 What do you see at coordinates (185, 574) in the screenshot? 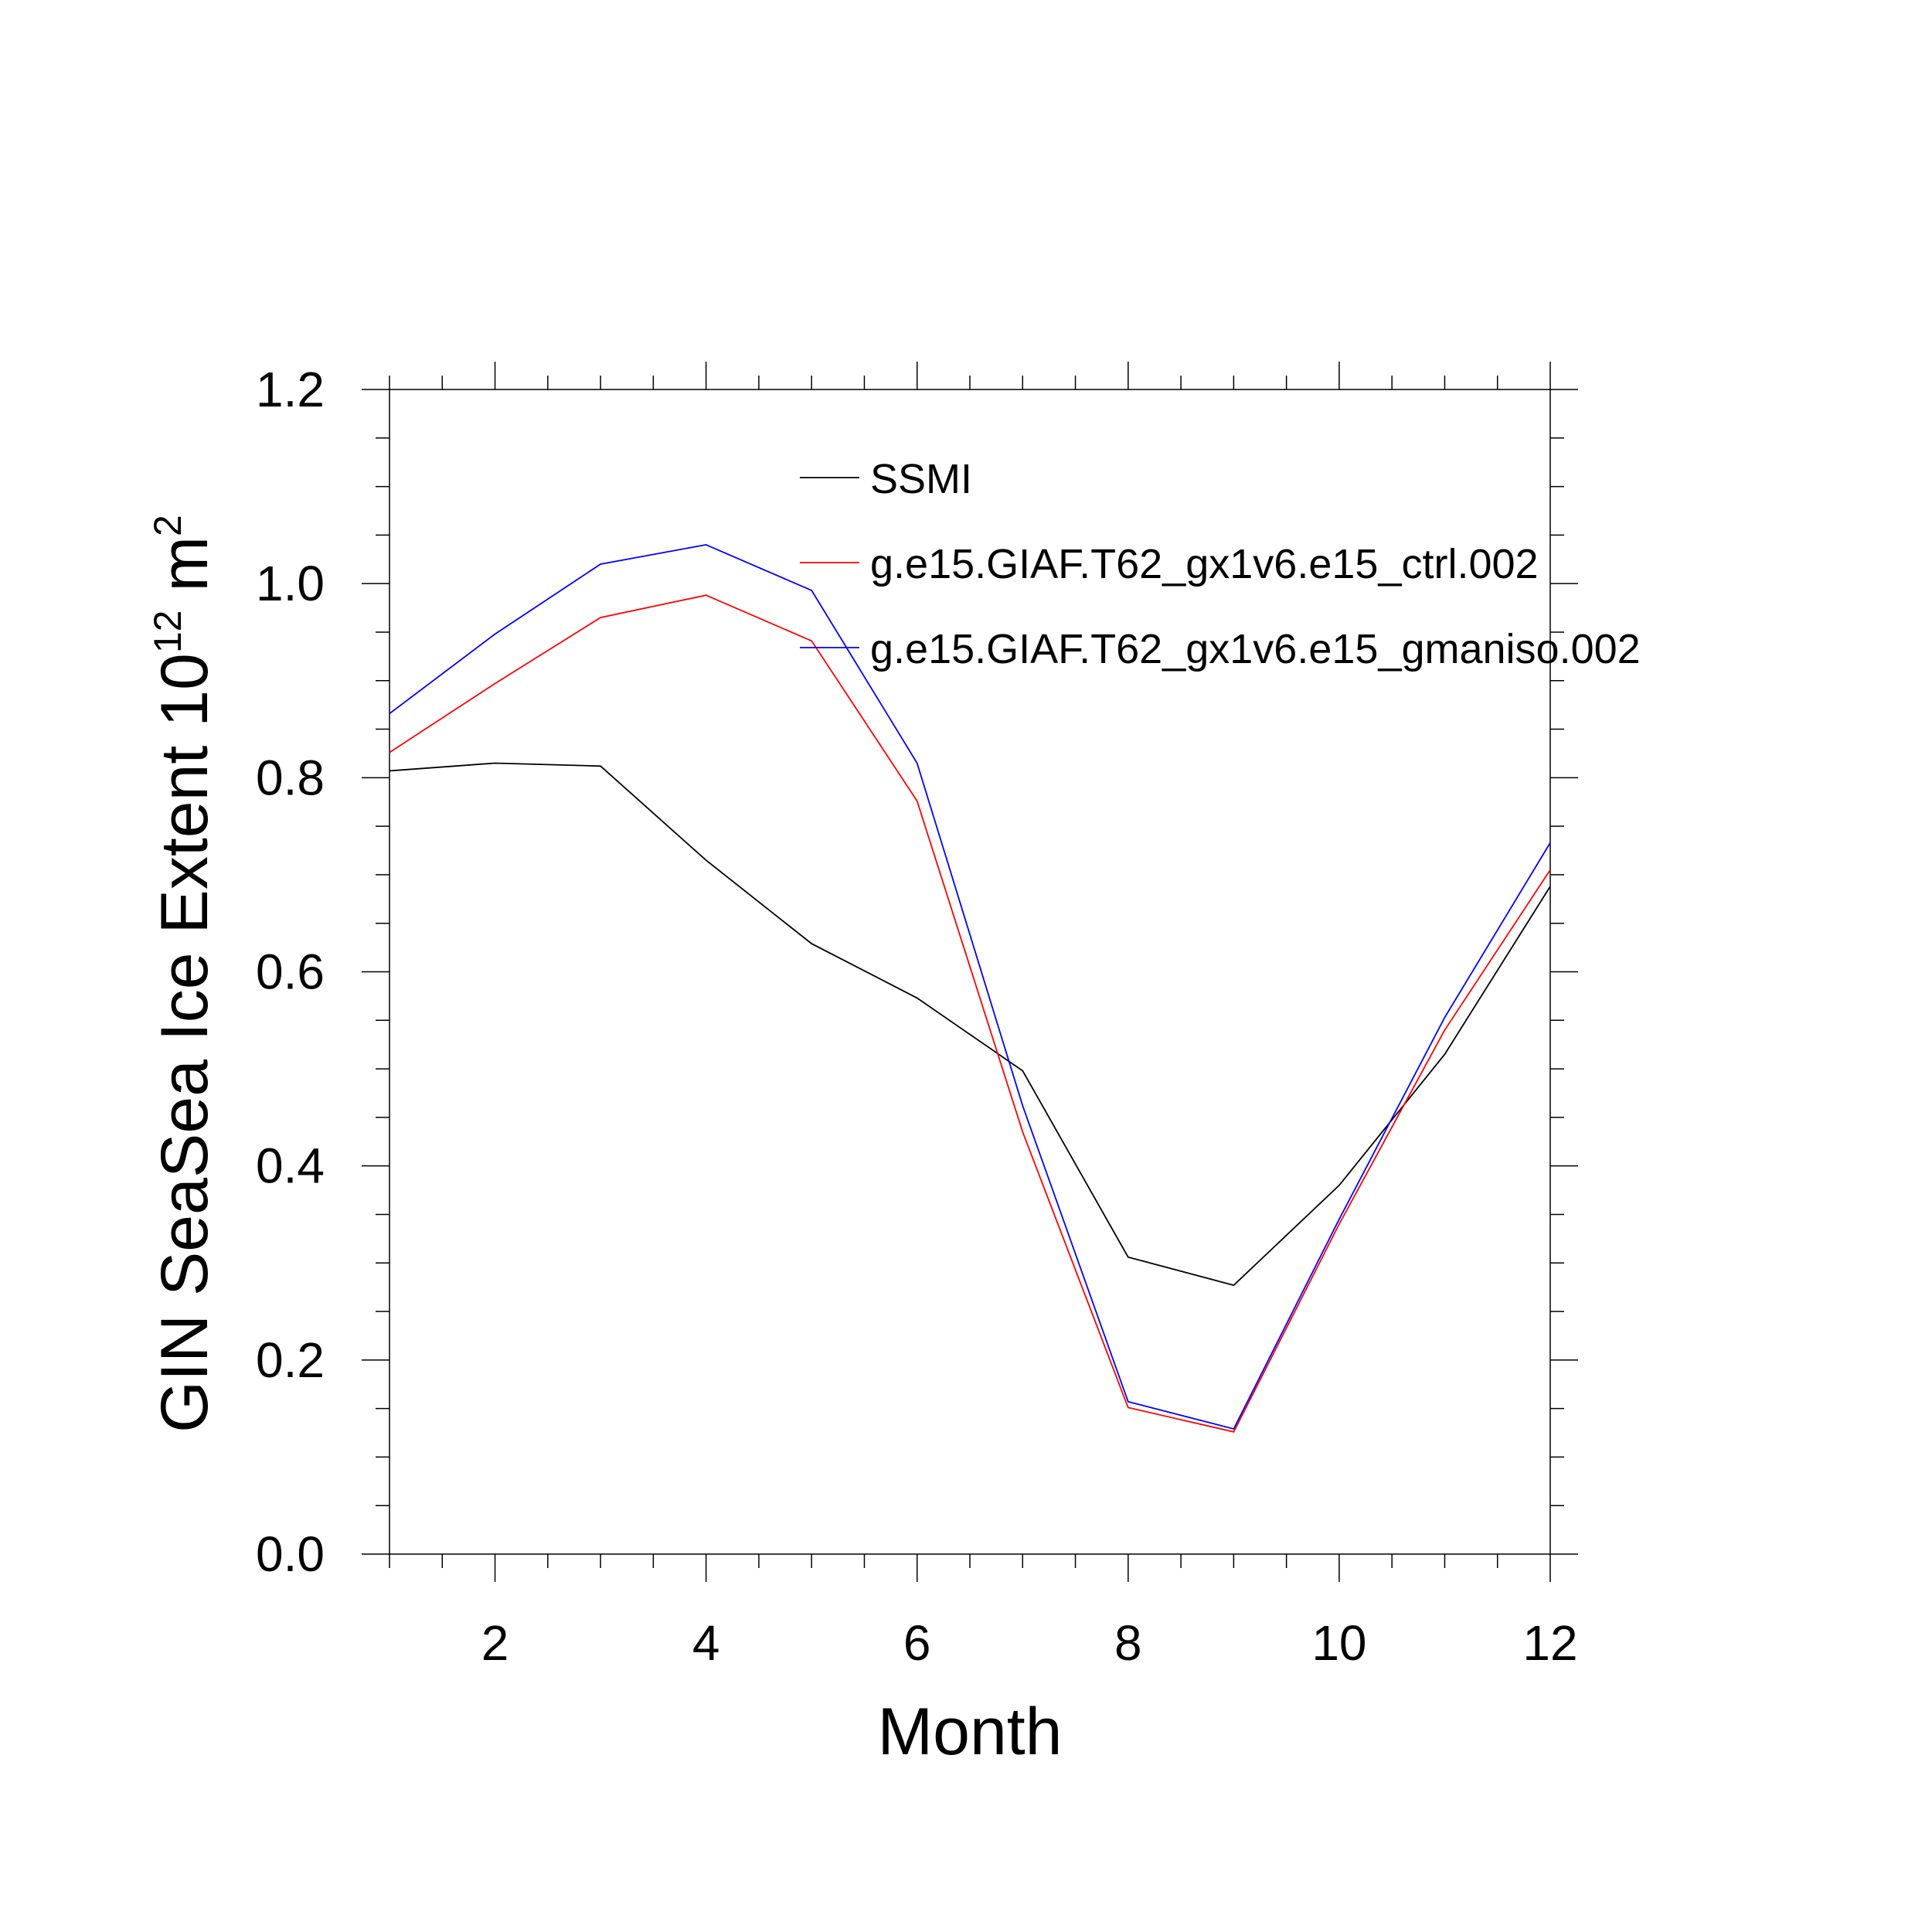
I see `y-axis-label-unit: m` at bounding box center [185, 574].